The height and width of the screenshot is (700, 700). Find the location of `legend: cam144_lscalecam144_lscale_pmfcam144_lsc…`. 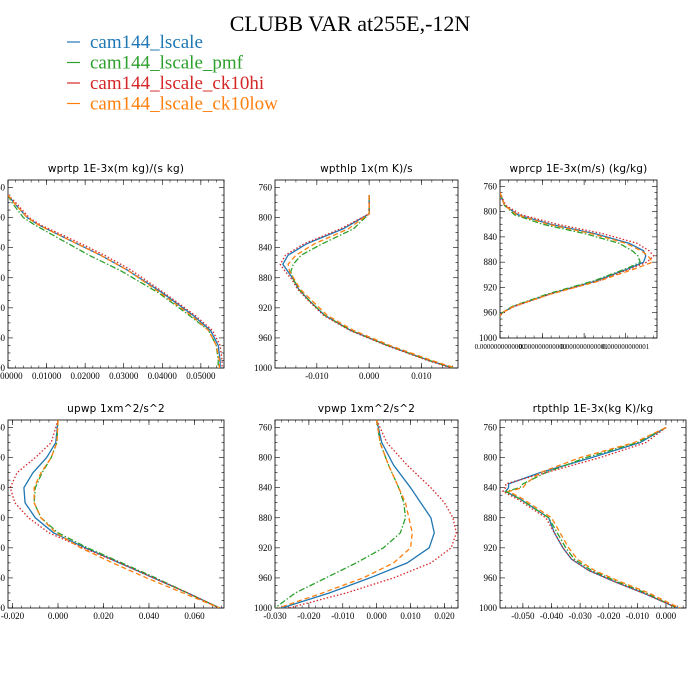

legend: cam144_lscalecam144_lscale_pmfcam144_lsc… is located at coordinates (172, 73).